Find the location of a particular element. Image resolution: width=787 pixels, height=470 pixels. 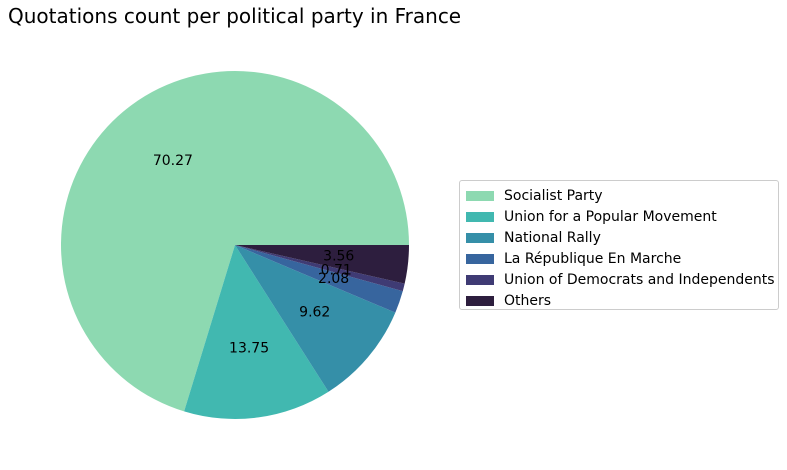

pie-slice-label-5: 0.71 is located at coordinates (336, 270).